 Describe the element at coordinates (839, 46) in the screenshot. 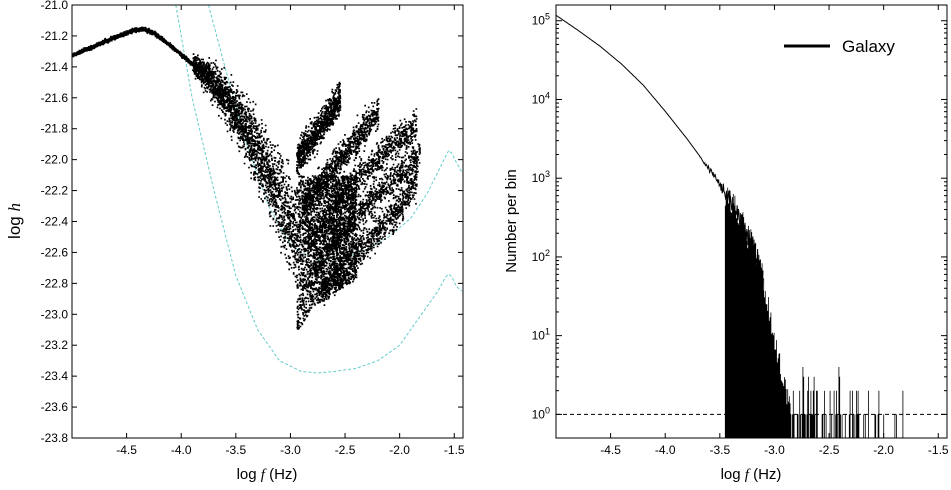

I see `legend: Galaxy` at that location.